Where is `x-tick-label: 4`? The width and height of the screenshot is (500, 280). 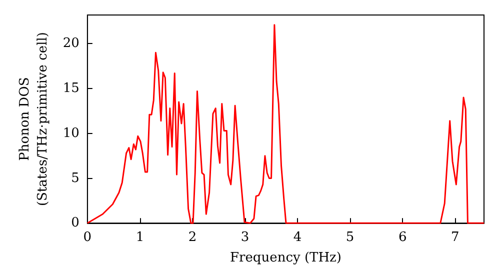
x-tick-label: 4 is located at coordinates (297, 238).